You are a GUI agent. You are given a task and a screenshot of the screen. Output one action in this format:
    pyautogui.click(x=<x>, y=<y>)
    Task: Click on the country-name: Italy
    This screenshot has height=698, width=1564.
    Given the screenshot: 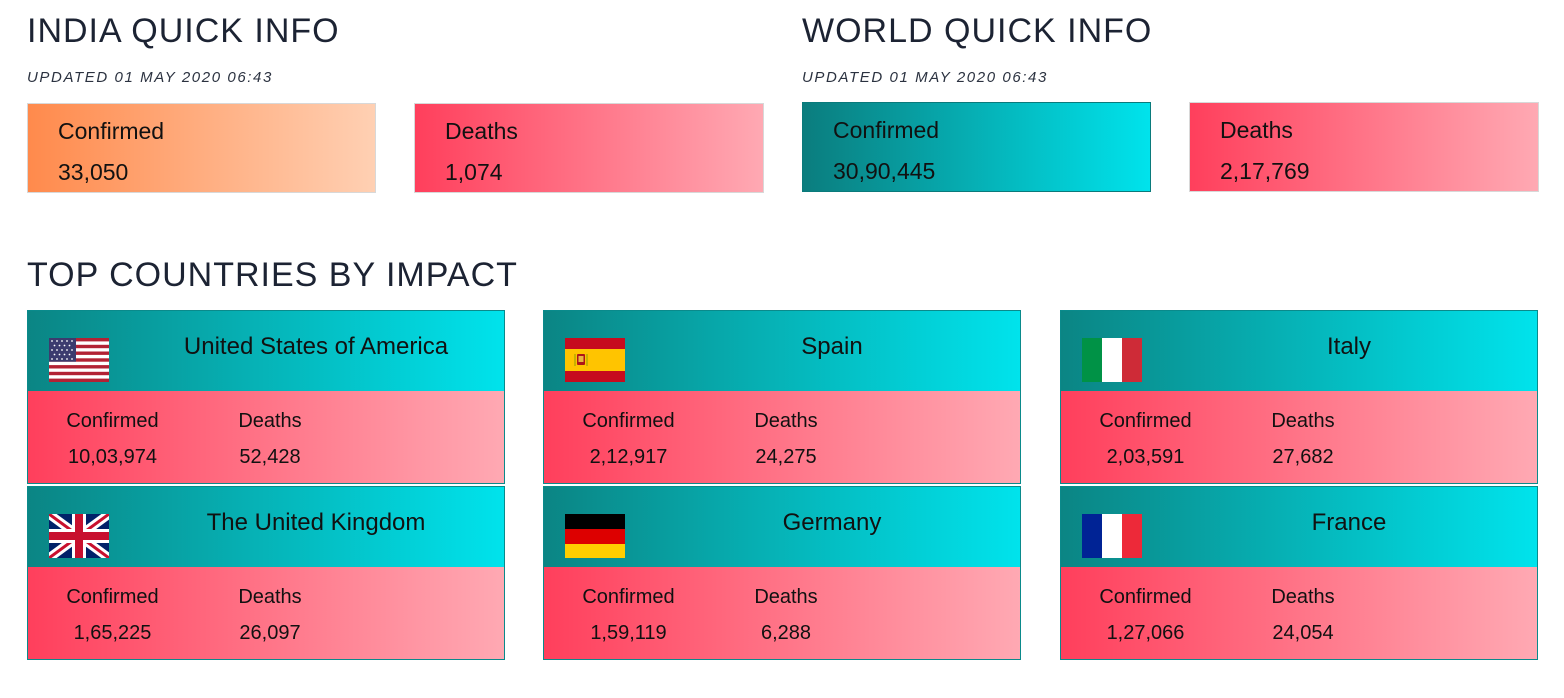 What is the action you would take?
    pyautogui.click(x=1348, y=346)
    